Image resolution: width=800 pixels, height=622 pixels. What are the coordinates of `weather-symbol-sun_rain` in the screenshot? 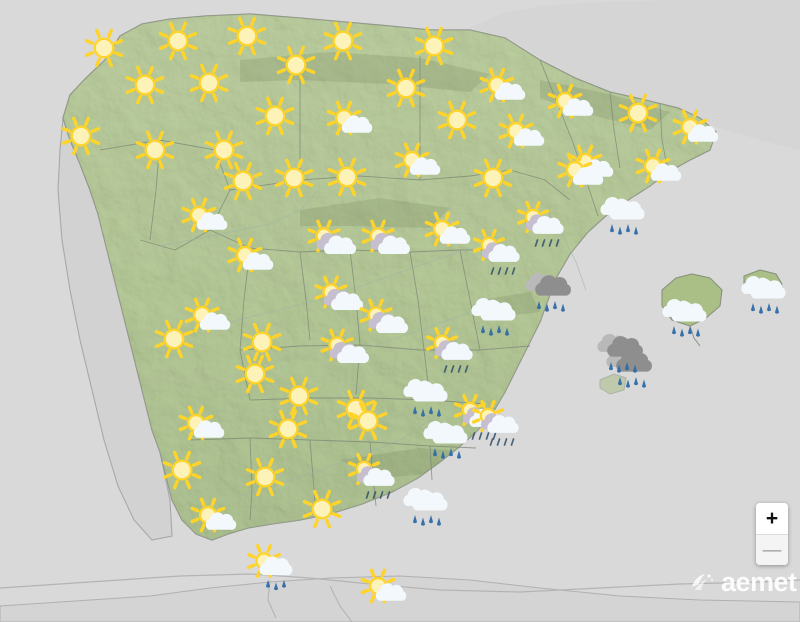 It's located at (270, 569).